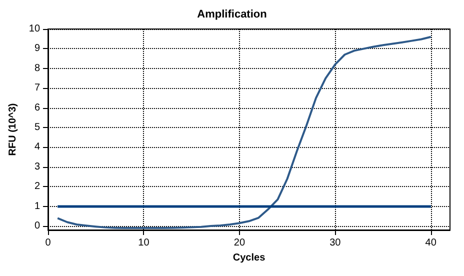 This screenshot has width=464, height=276. I want to click on x-tick-label: 40, so click(431, 243).